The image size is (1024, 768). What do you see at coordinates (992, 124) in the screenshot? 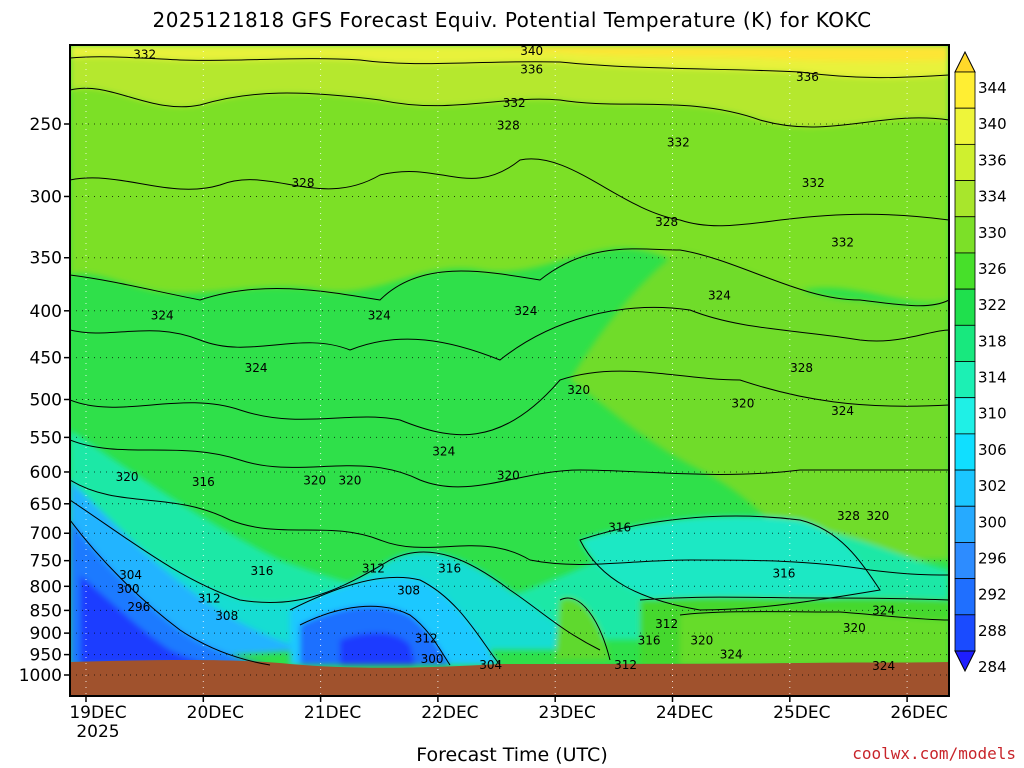
I see `colorbar-level-label: 340` at bounding box center [992, 124].